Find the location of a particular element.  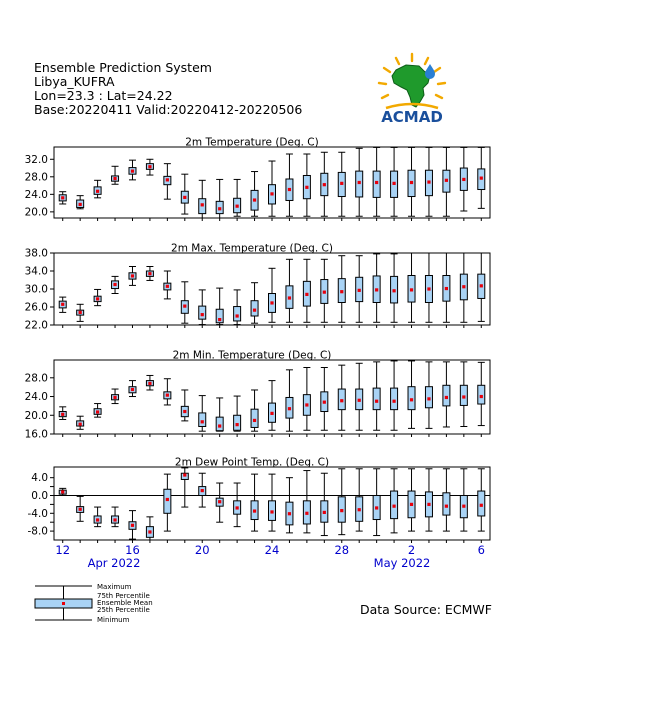

y-tick-label: -8.0 is located at coordinates (38, 532).